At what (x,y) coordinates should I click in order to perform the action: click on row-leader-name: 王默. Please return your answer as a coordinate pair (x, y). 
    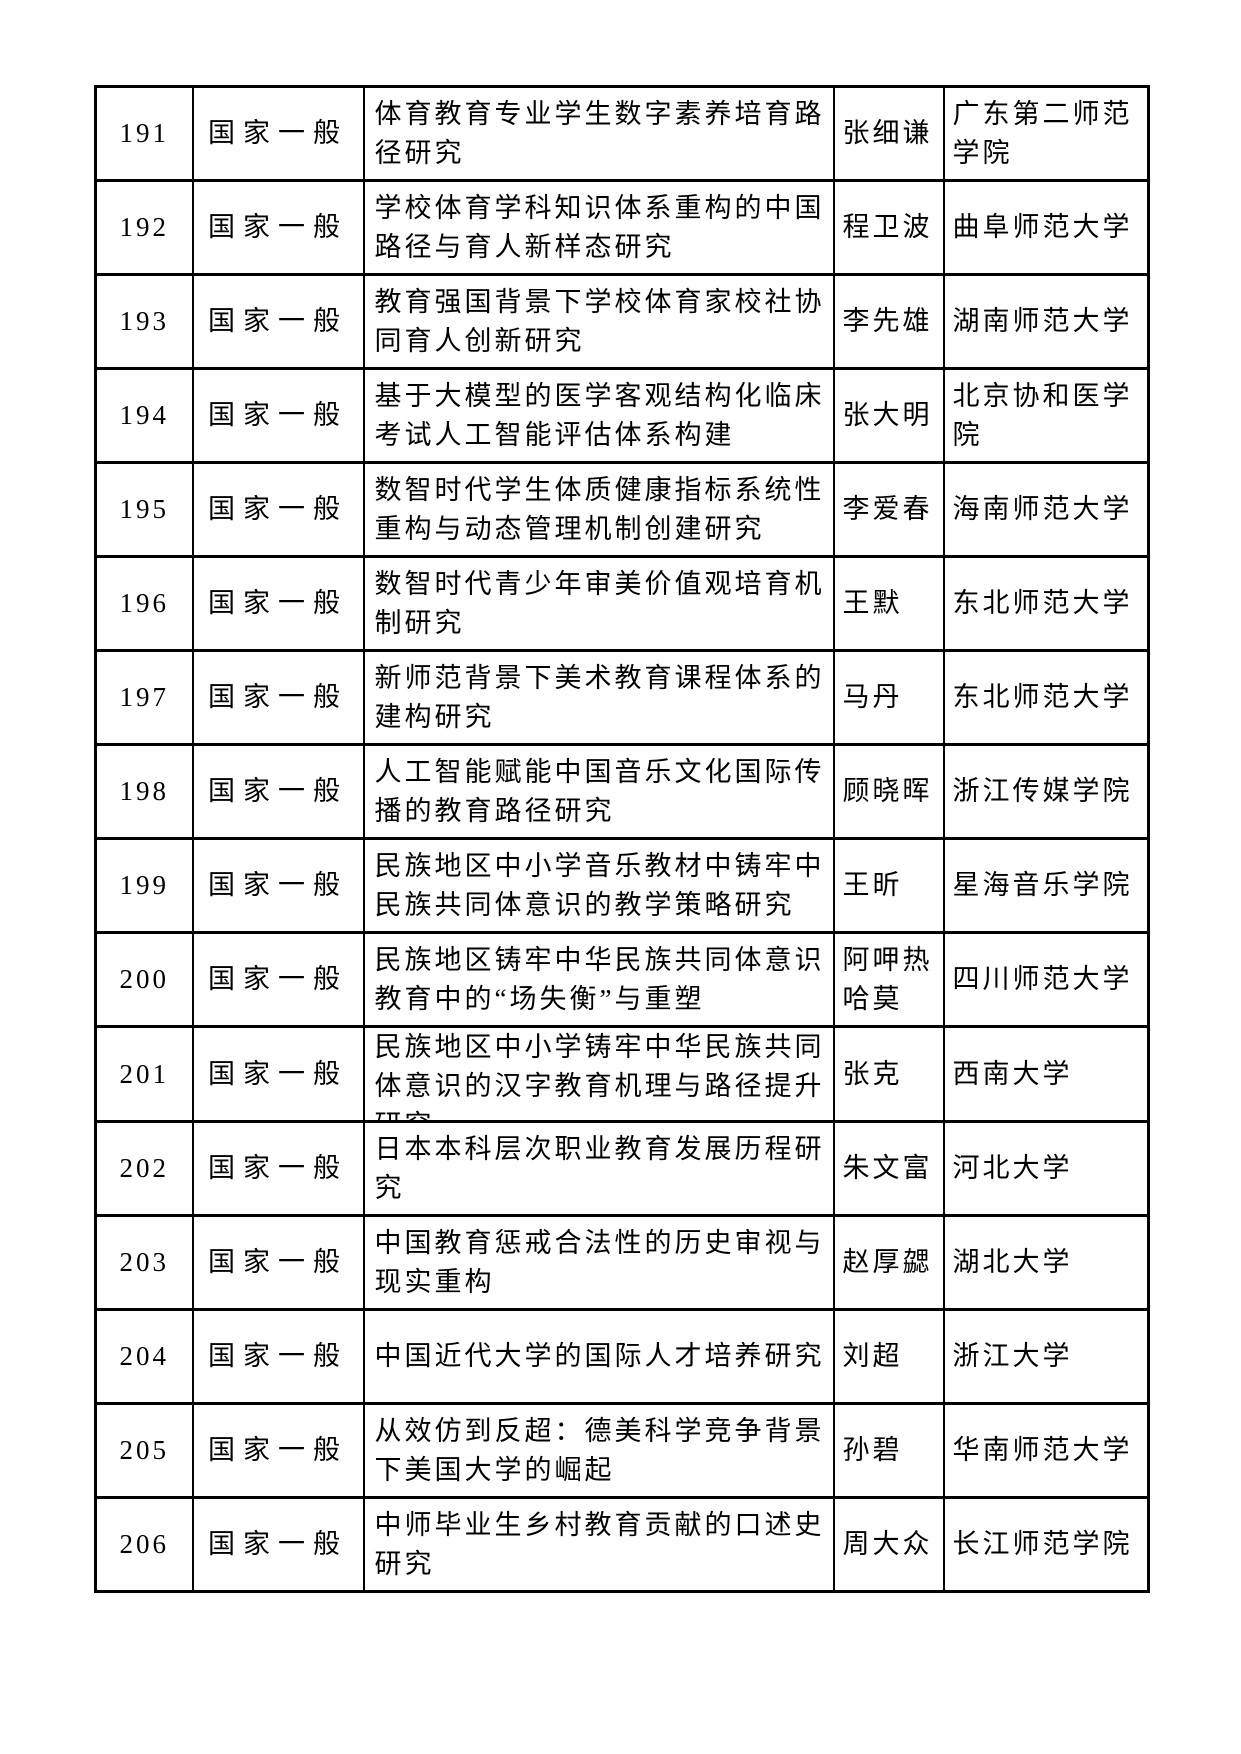
    Looking at the image, I should click on (888, 603).